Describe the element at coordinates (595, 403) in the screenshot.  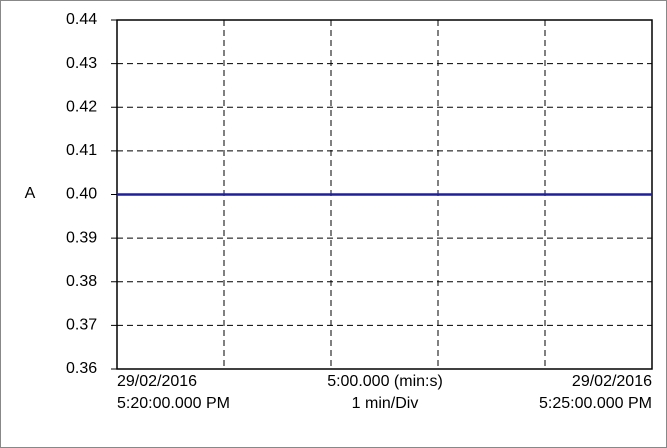
I see `x-end-time: 5:25:00.000 PM` at that location.